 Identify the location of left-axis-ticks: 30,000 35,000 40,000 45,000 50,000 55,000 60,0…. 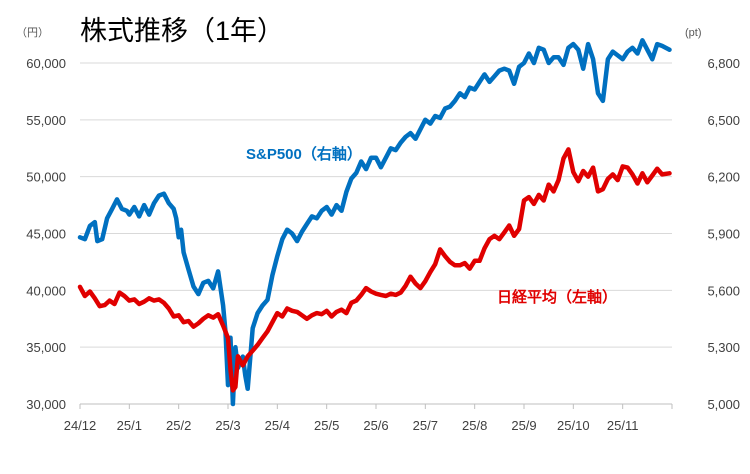
(46, 234).